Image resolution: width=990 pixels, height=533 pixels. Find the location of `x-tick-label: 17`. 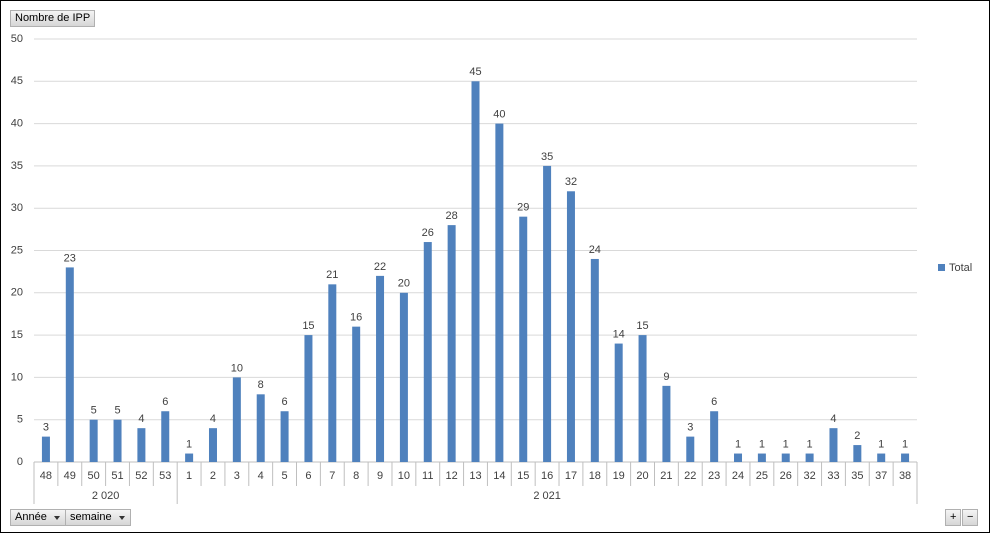

x-tick-label: 17 is located at coordinates (571, 476).